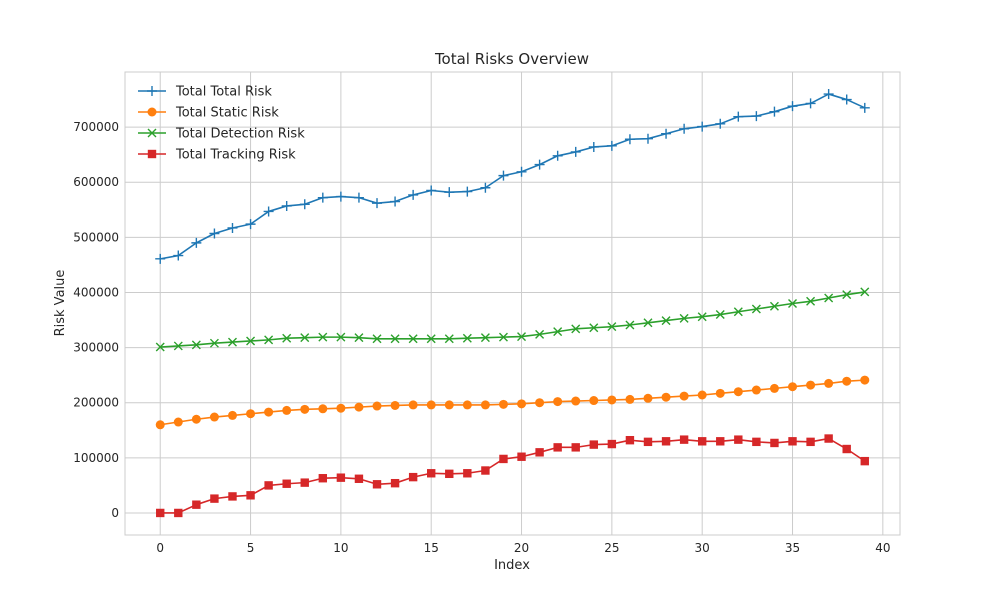  Describe the element at coordinates (60, 303) in the screenshot. I see `y-axis-label: Risk Value` at that location.